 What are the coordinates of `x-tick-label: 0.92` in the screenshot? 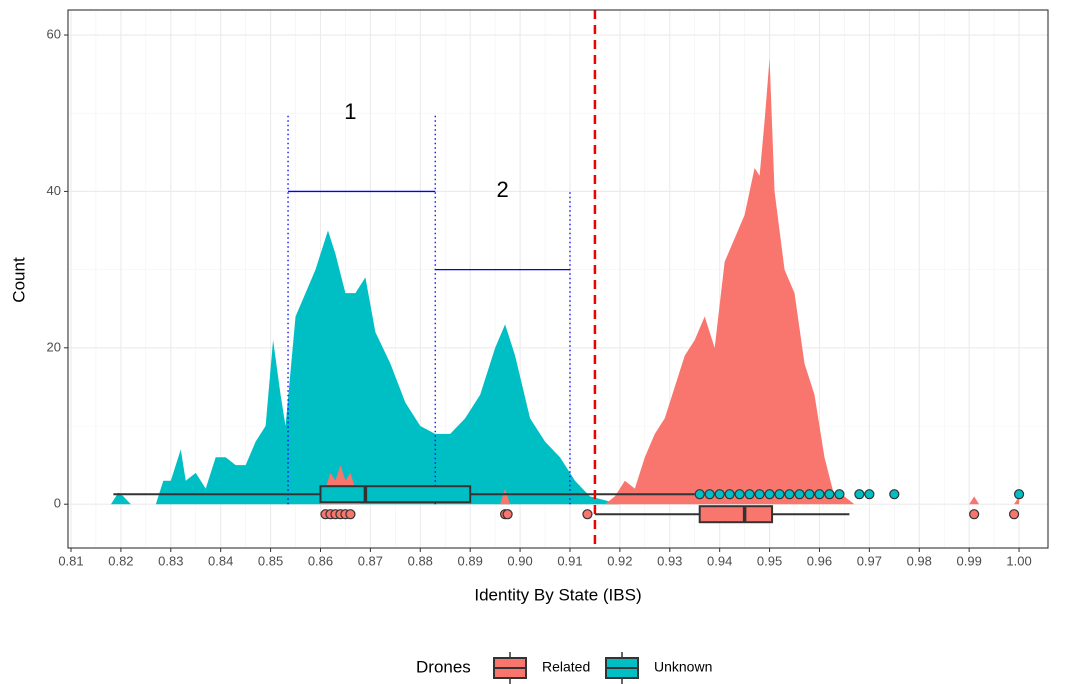 It's located at (619, 560).